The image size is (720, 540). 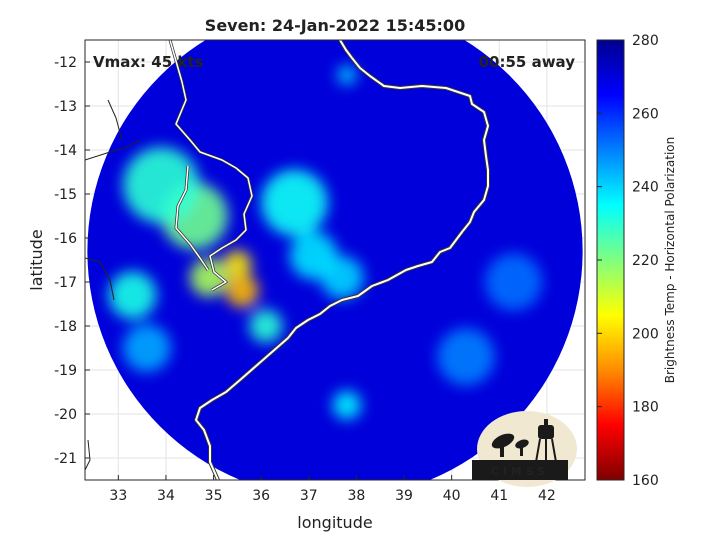 What do you see at coordinates (645, 408) in the screenshot?
I see `colorbar-tick-label: 180` at bounding box center [645, 408].